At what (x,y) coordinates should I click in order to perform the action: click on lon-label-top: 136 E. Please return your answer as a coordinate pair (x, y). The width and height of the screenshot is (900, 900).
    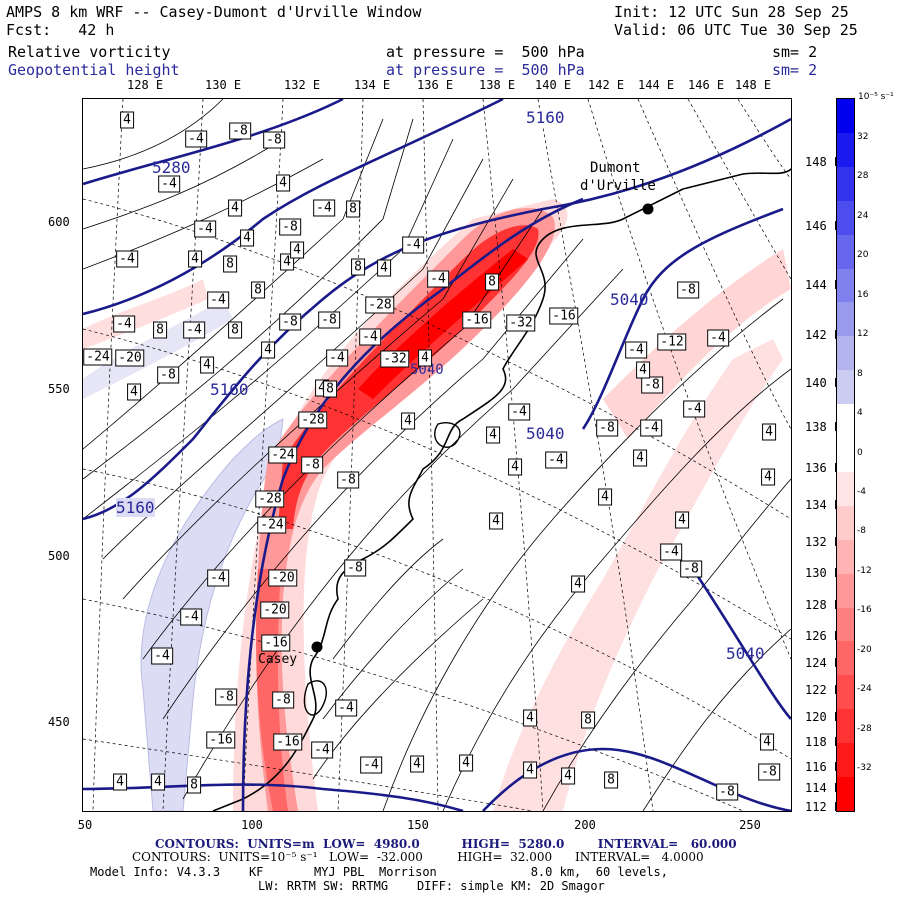
    Looking at the image, I should click on (435, 85).